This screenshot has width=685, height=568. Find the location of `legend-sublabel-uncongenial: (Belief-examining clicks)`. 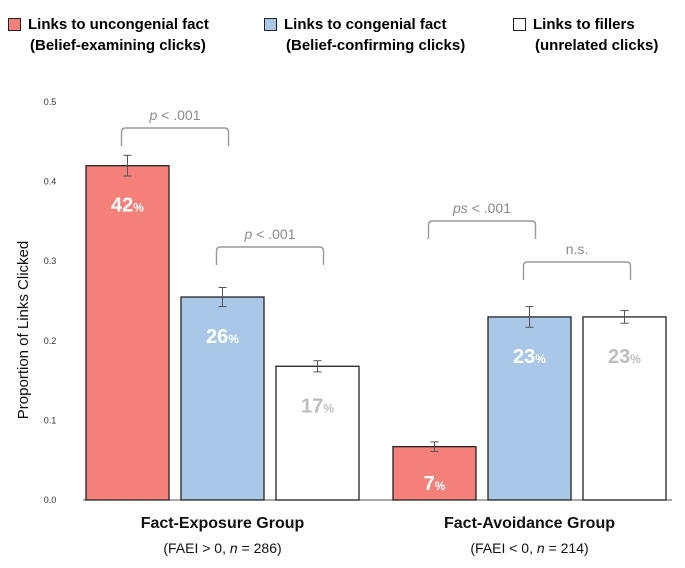

legend-sublabel-uncongenial: (Belief-examining clicks) is located at coordinates (118, 45).